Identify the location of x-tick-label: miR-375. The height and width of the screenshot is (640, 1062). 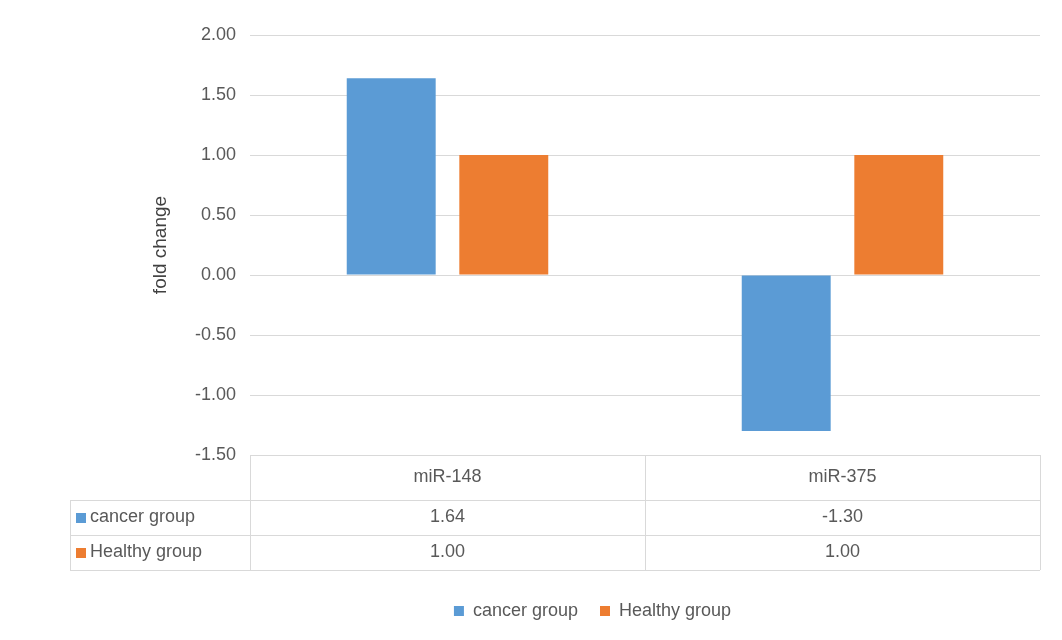
(842, 476).